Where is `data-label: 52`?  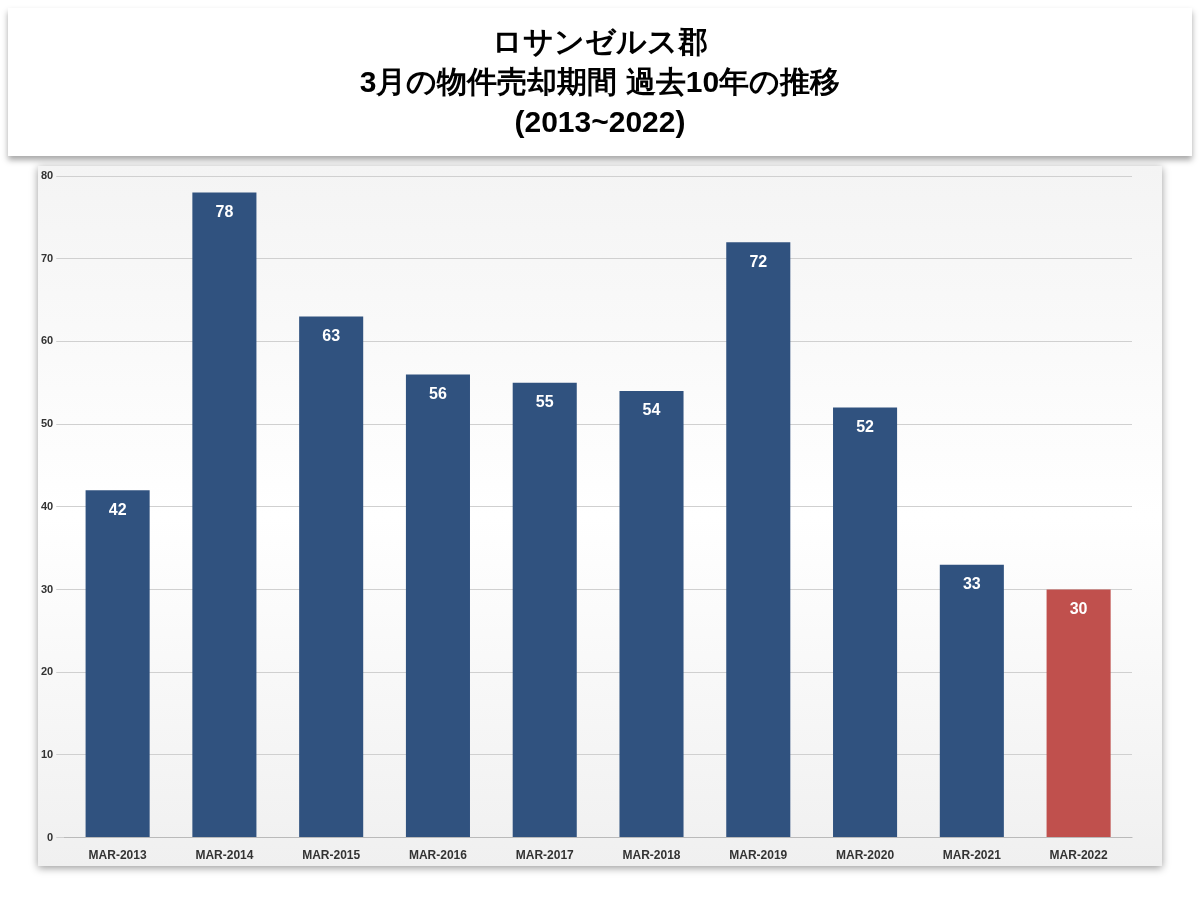
data-label: 52 is located at coordinates (865, 426).